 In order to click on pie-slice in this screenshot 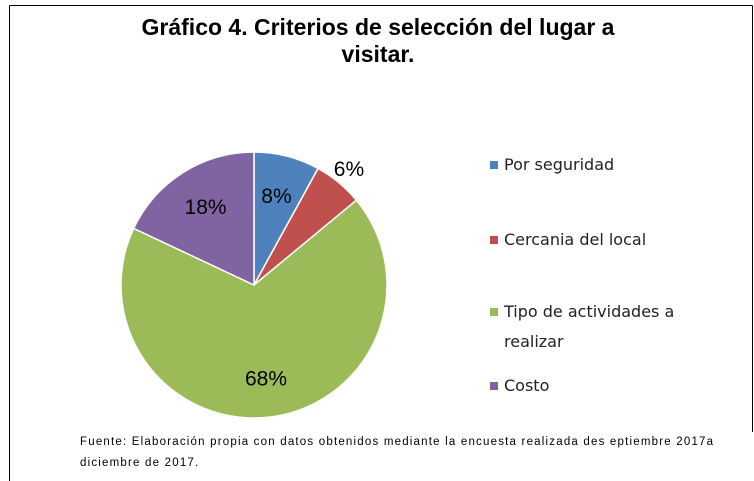, I will do `click(193, 219)`.